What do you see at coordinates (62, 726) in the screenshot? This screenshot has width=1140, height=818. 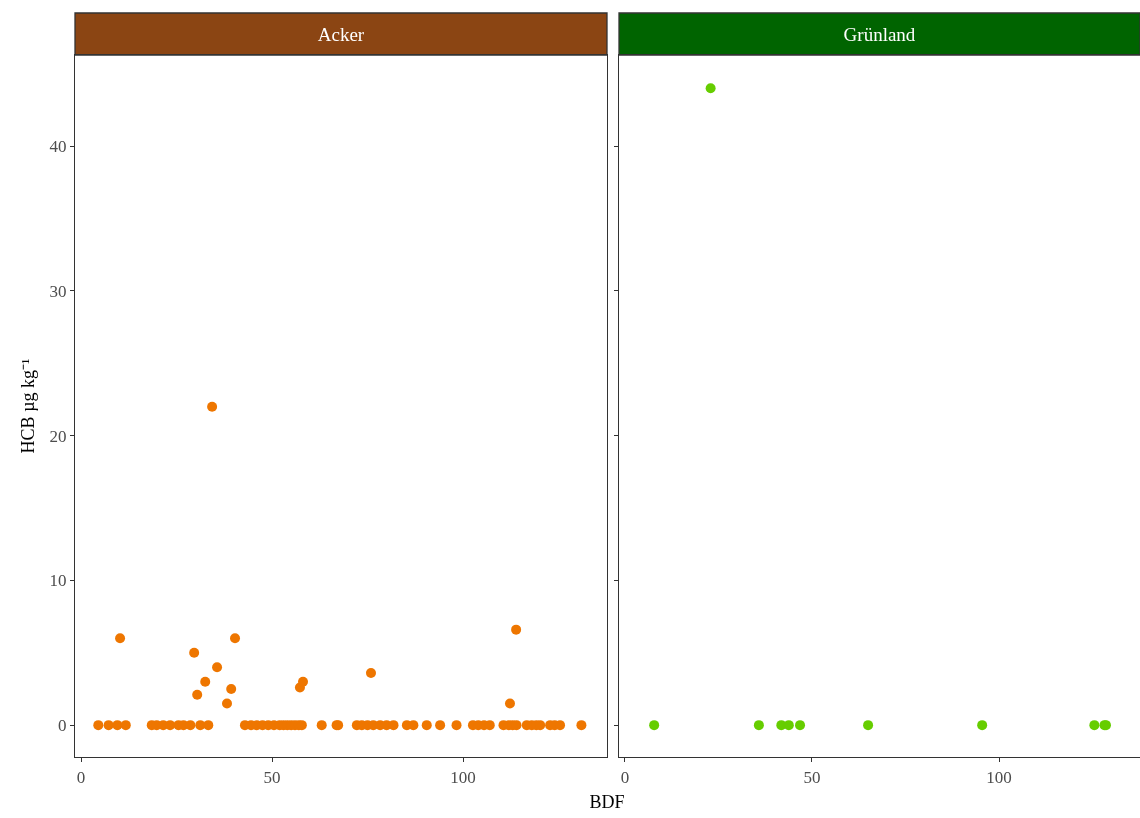 I see `y-tick-label: 0` at bounding box center [62, 726].